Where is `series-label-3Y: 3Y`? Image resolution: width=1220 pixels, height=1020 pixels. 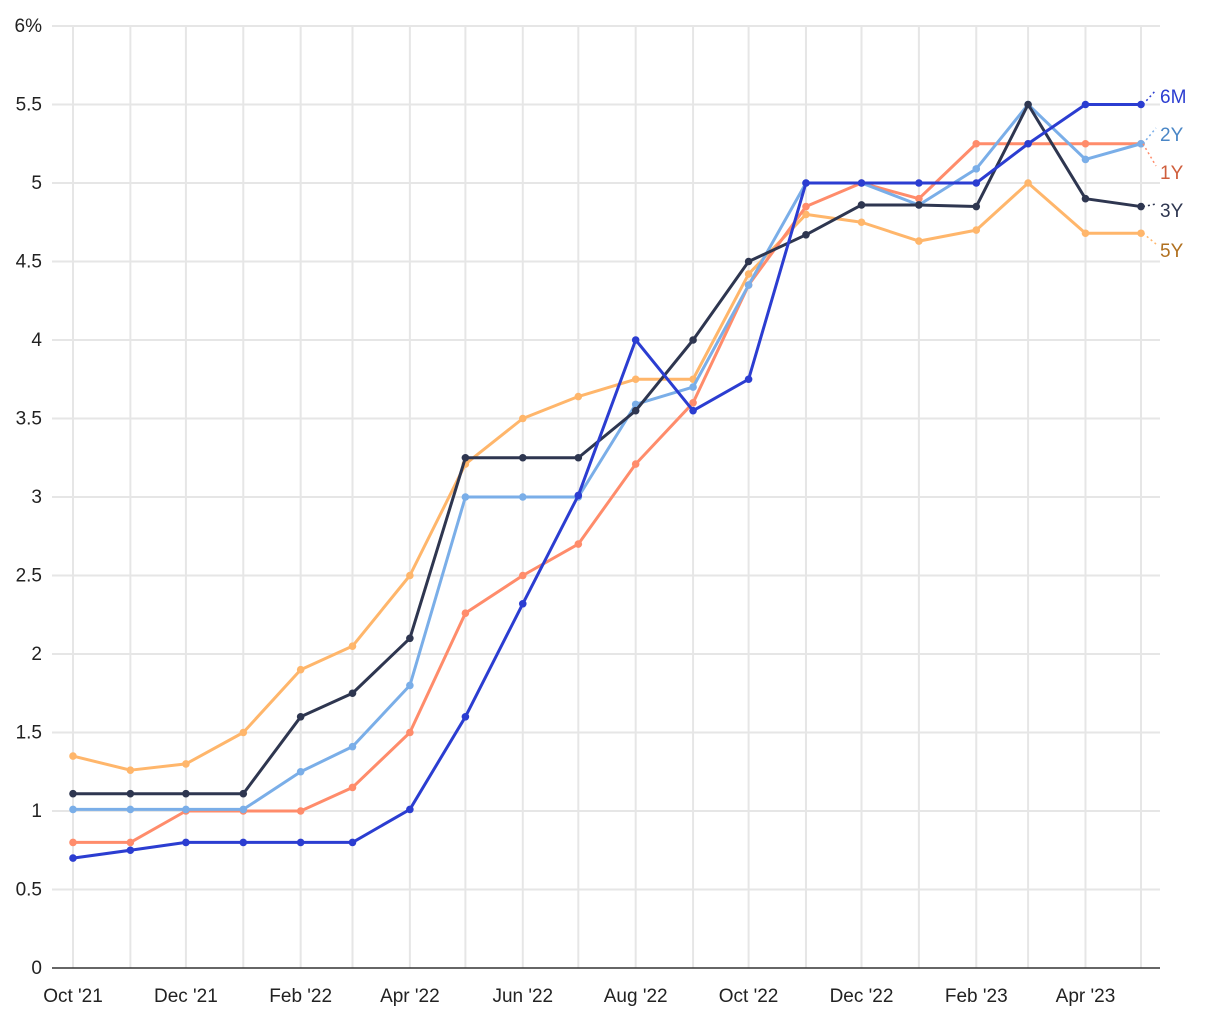 series-label-3Y: 3Y is located at coordinates (1172, 211).